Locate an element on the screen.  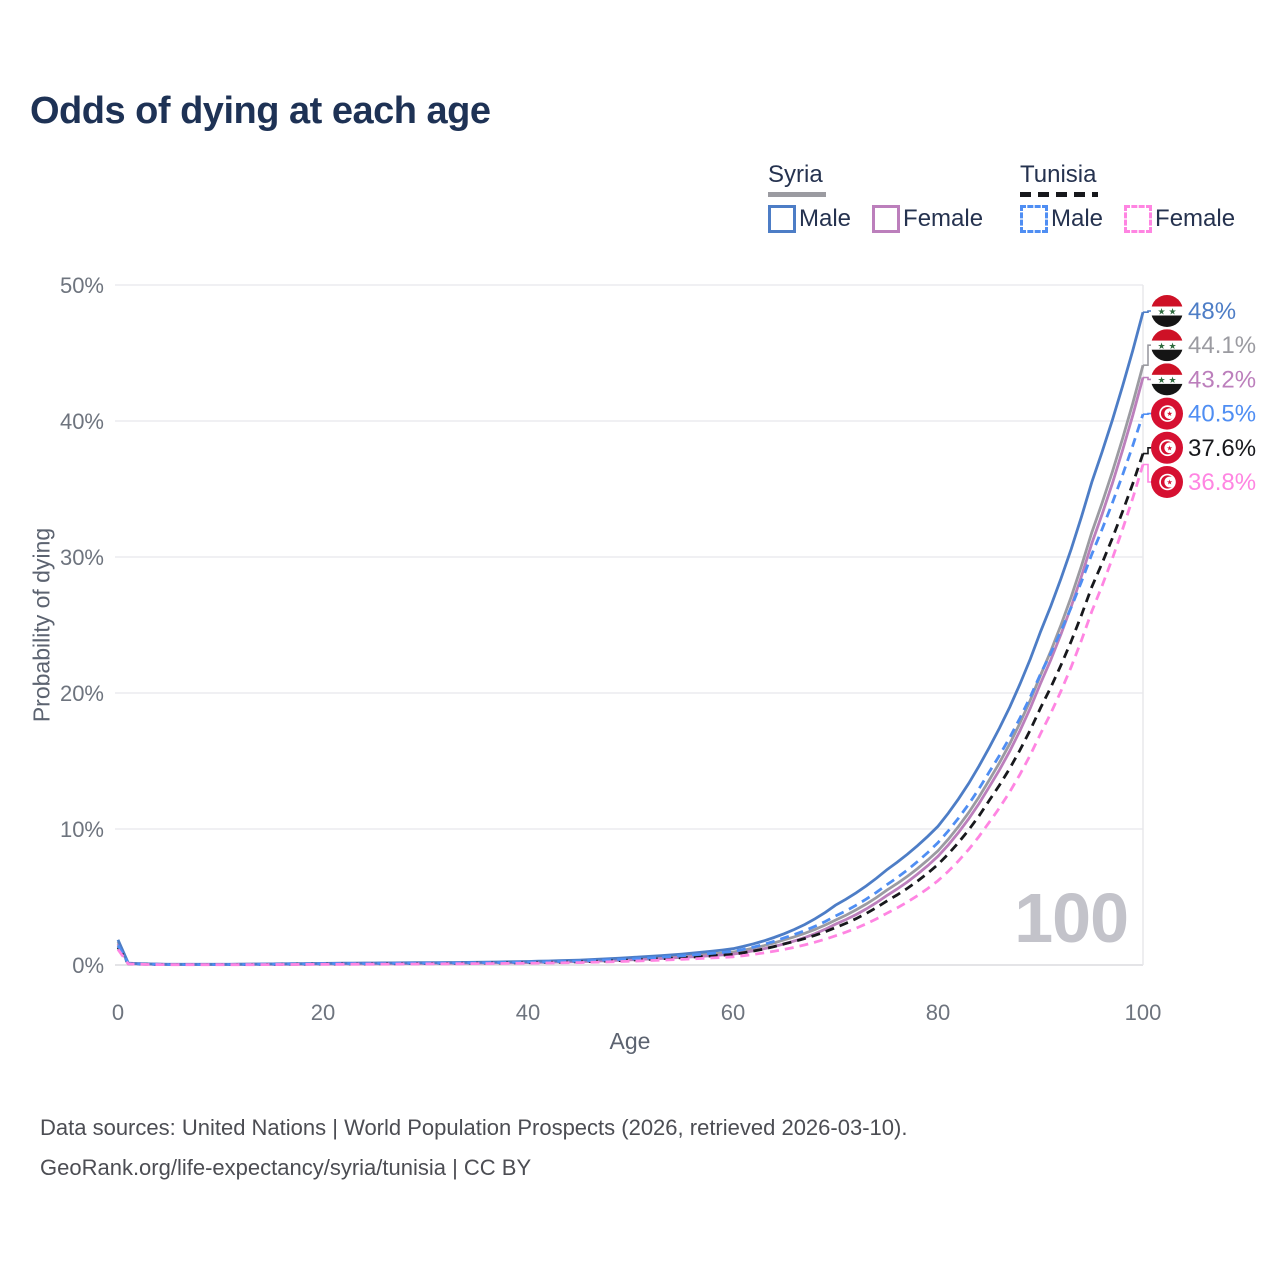
y-tick-label: 50% is located at coordinates (82, 285).